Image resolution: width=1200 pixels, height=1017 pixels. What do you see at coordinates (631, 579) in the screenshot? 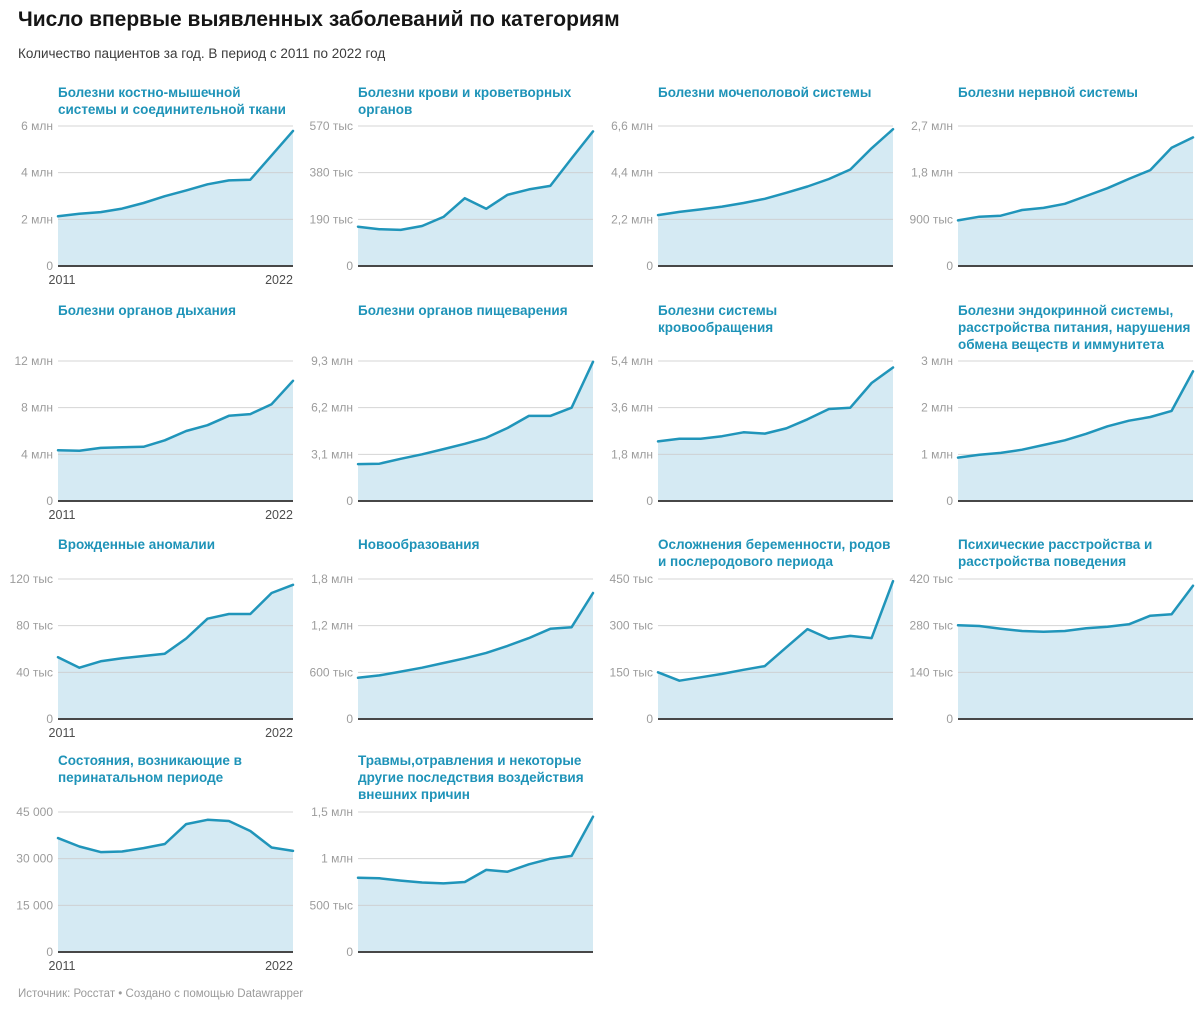
I see `y-tick-label: 450 тыс` at bounding box center [631, 579].